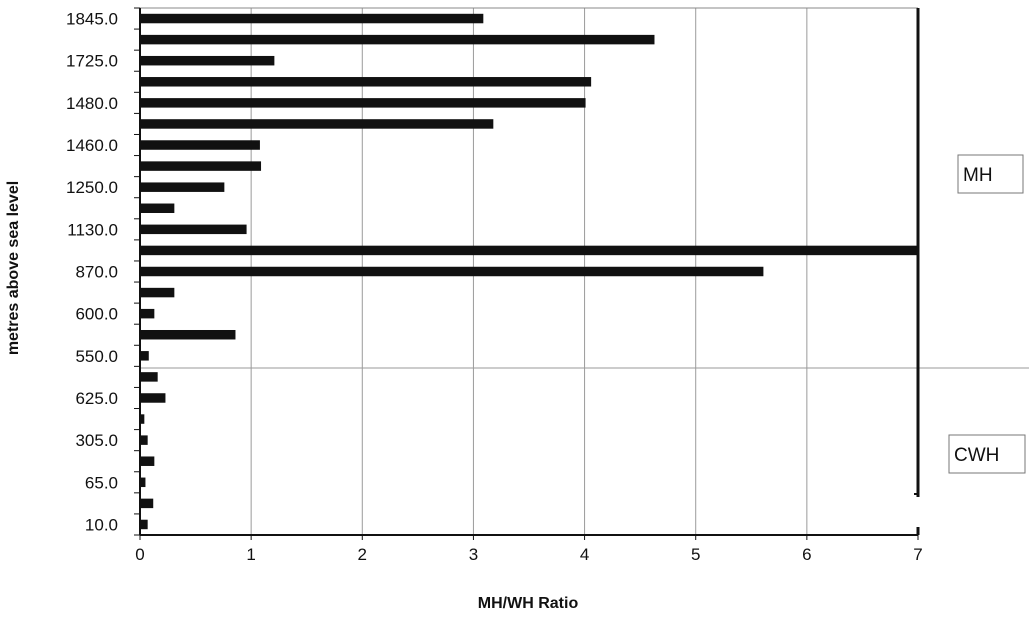 The width and height of the screenshot is (1029, 620). Describe the element at coordinates (96, 272) in the screenshot. I see `y-tick-label: 870.0` at that location.